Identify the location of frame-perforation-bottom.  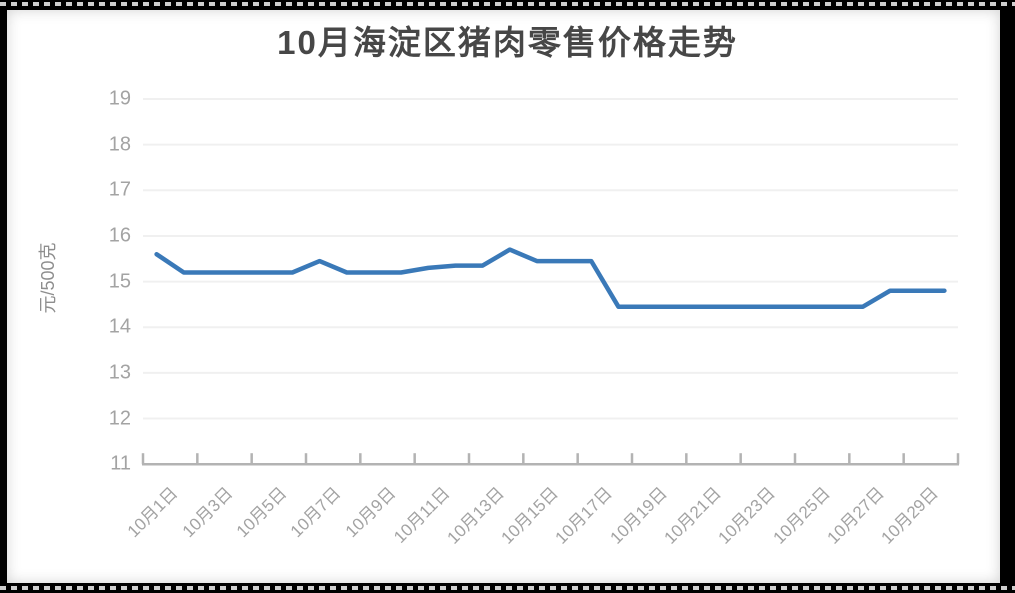
(507, 588).